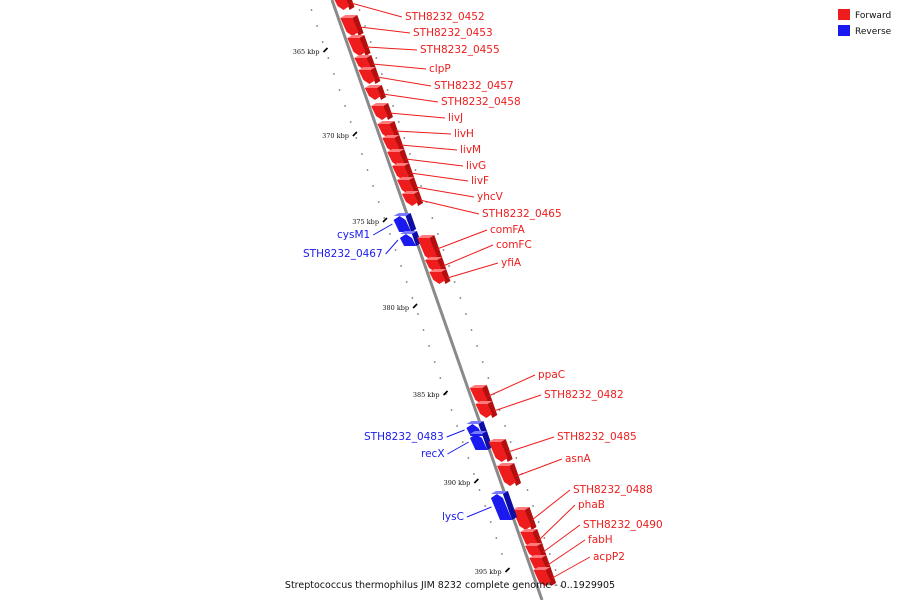 The width and height of the screenshot is (900, 600). What do you see at coordinates (453, 517) in the screenshot?
I see `gene-label-lysC: lysC` at bounding box center [453, 517].